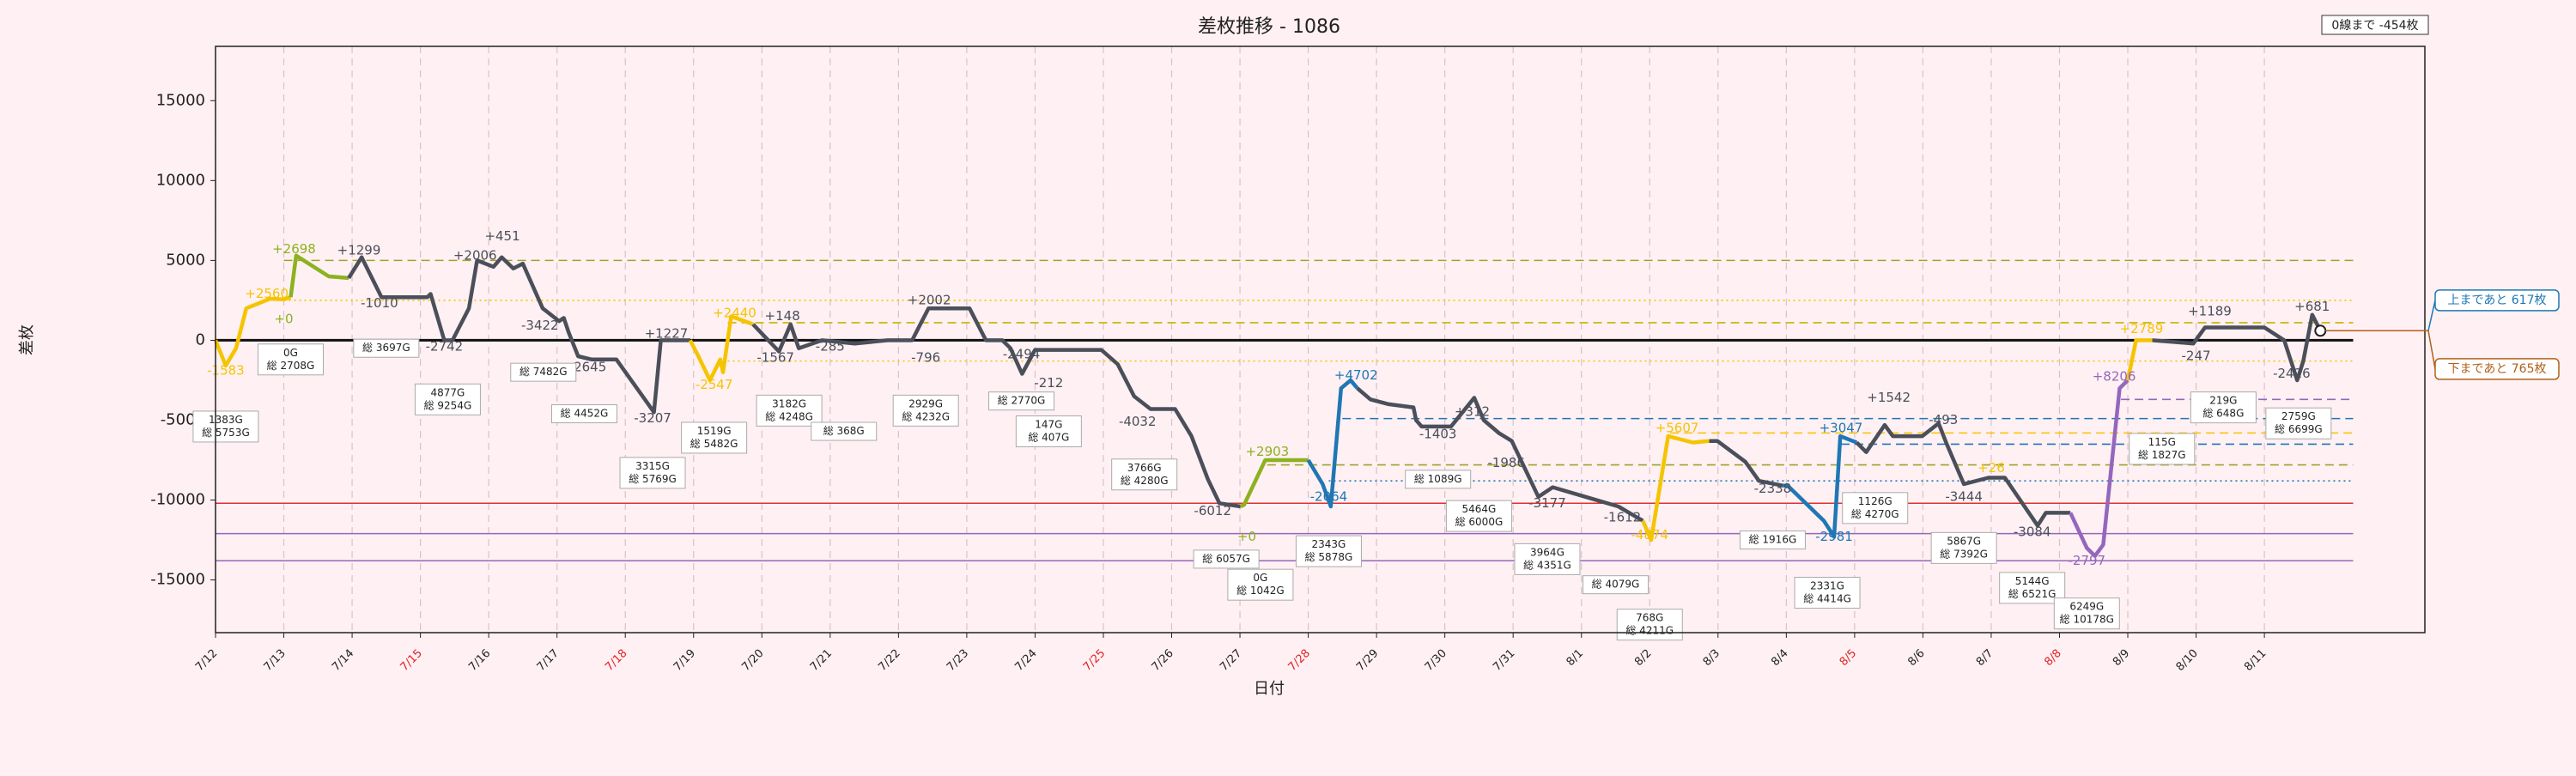  I want to click on y-tick-label: 0, so click(201, 339).